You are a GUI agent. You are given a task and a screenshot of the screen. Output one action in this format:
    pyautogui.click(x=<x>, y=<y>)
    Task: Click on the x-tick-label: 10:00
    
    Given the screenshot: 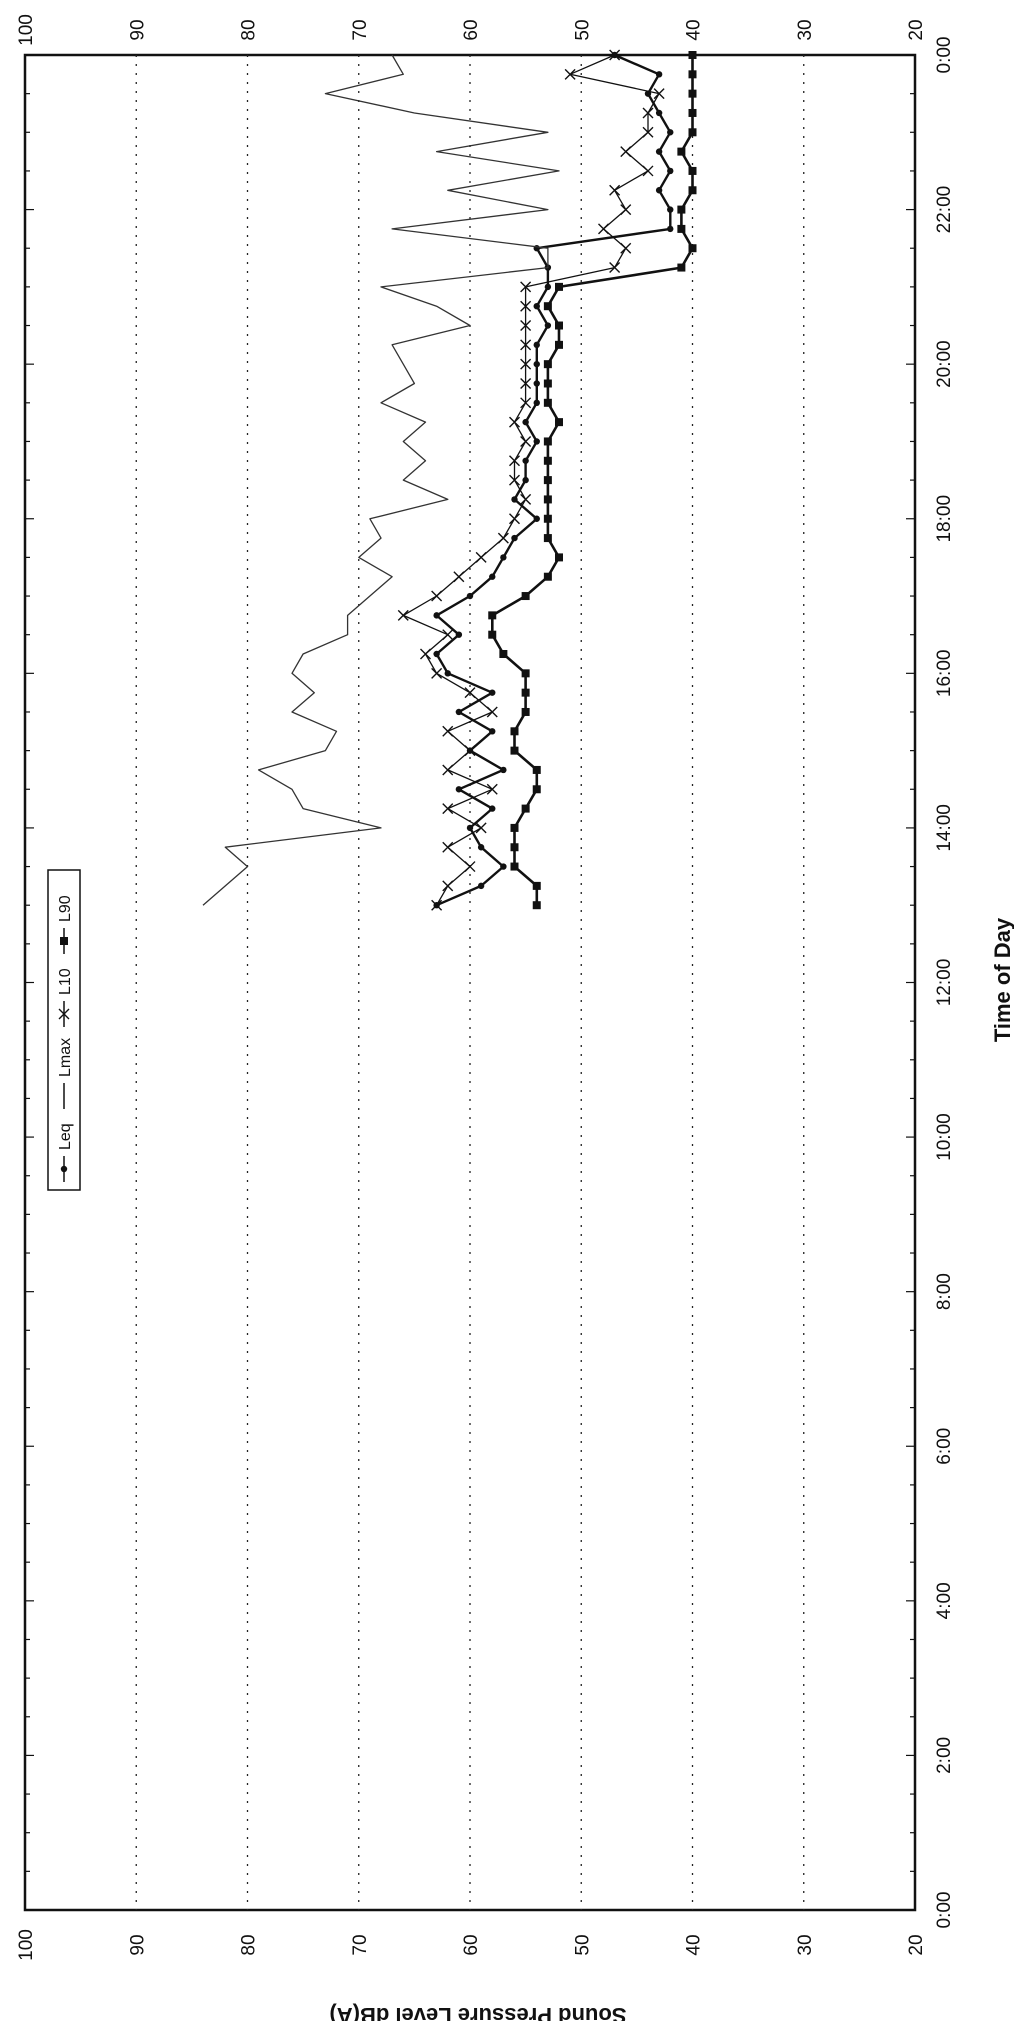 What is the action you would take?
    pyautogui.click(x=944, y=1137)
    